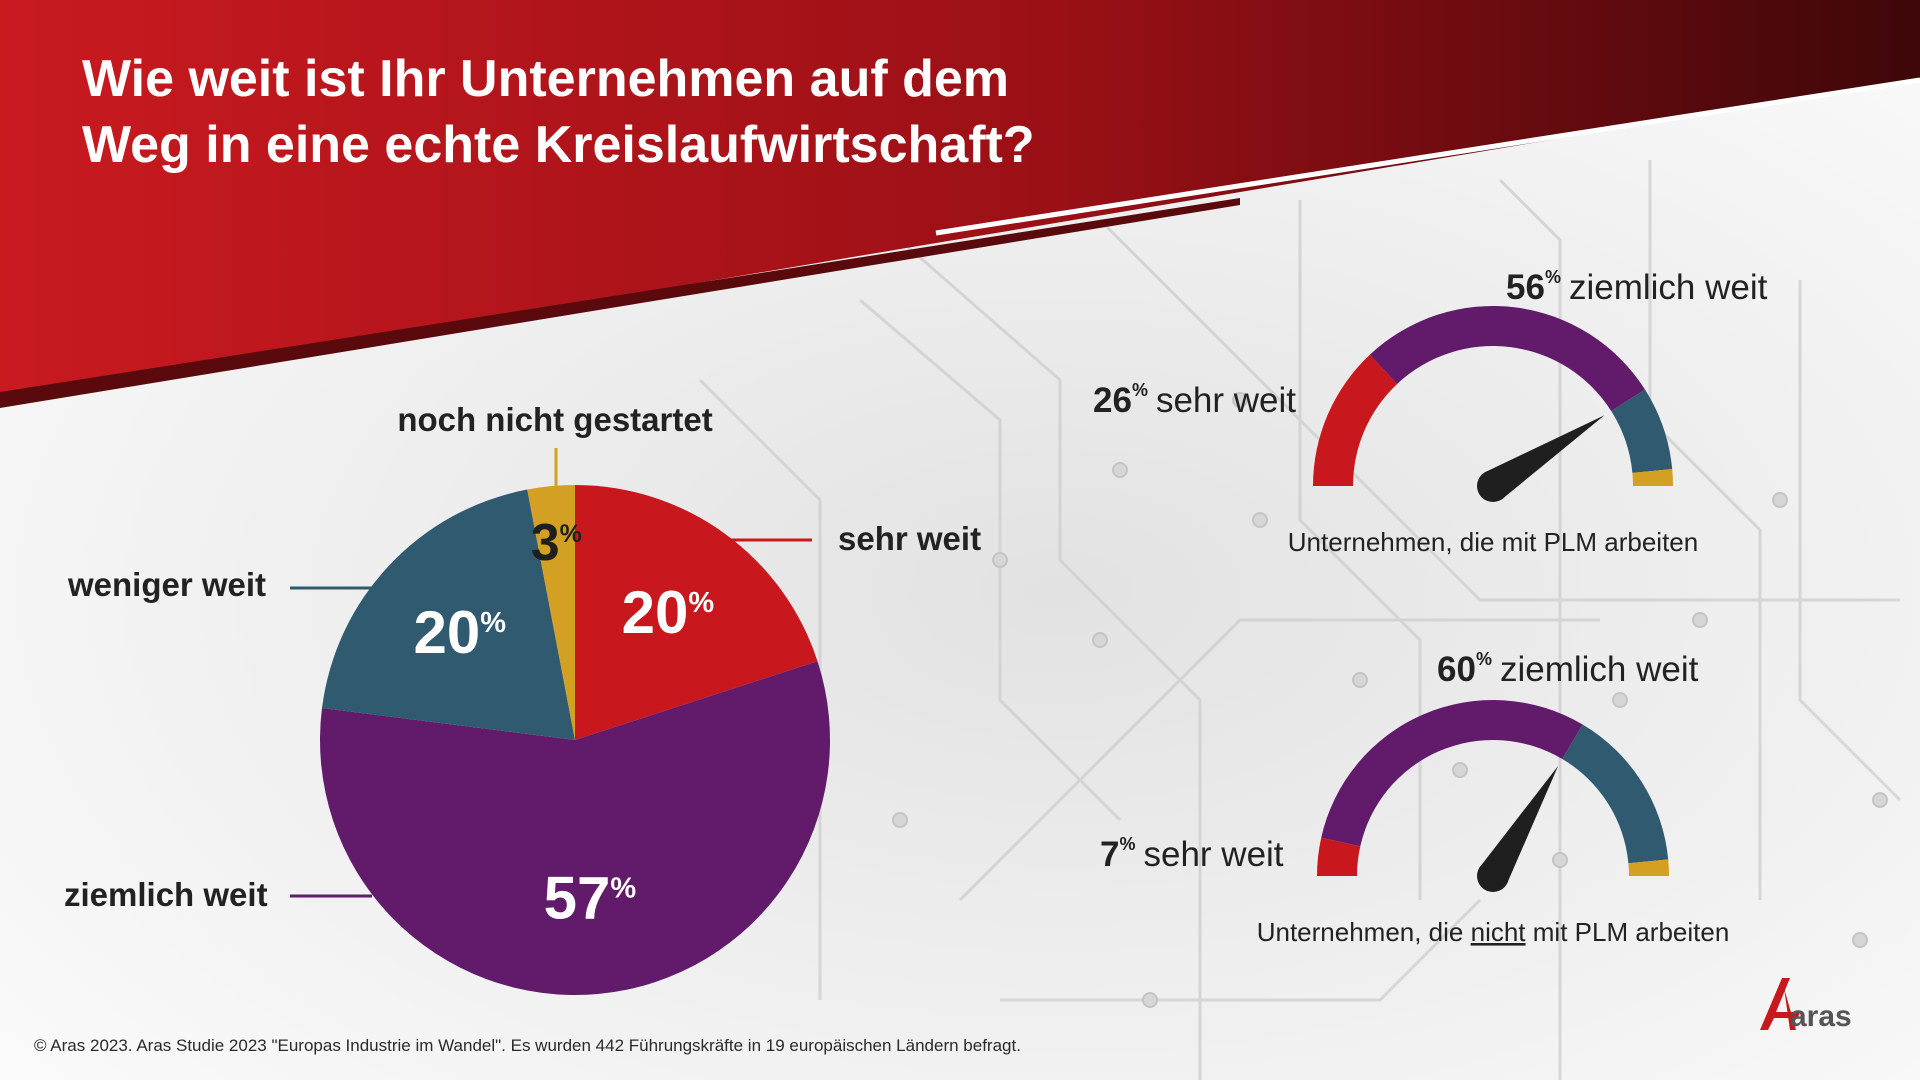 This screenshot has height=1080, width=1920. I want to click on pie-label-weniger-weit: weniger weit, so click(166, 584).